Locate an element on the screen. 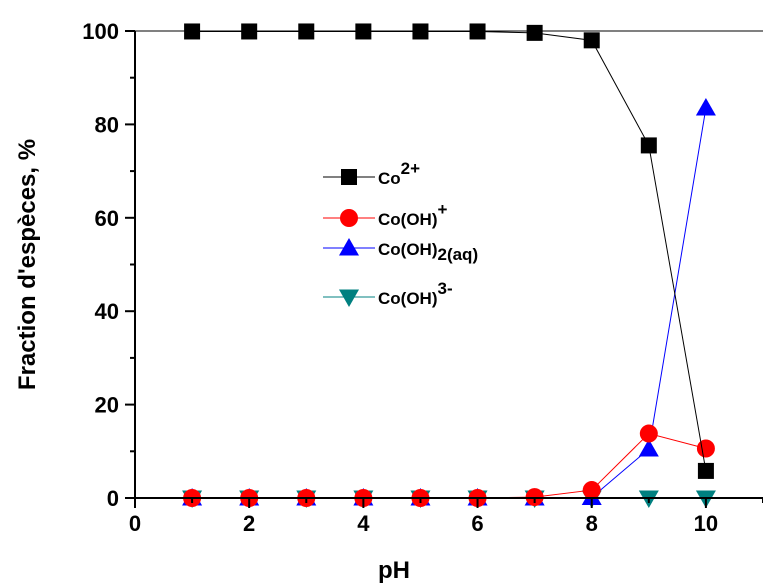 The width and height of the screenshot is (763, 583). x-tick-label: 0 is located at coordinates (135, 523).